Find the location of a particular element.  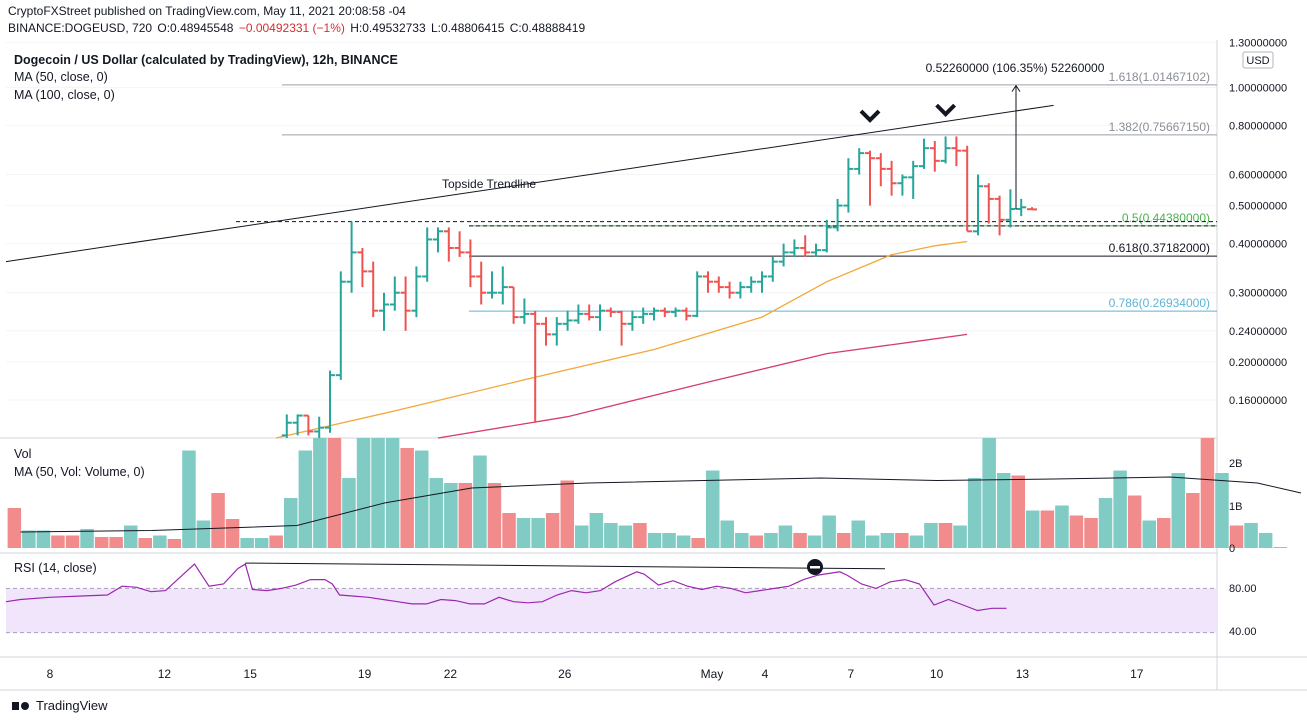

measure-label: 0.52260000 (106.35%) 52260000 is located at coordinates (1015, 68).